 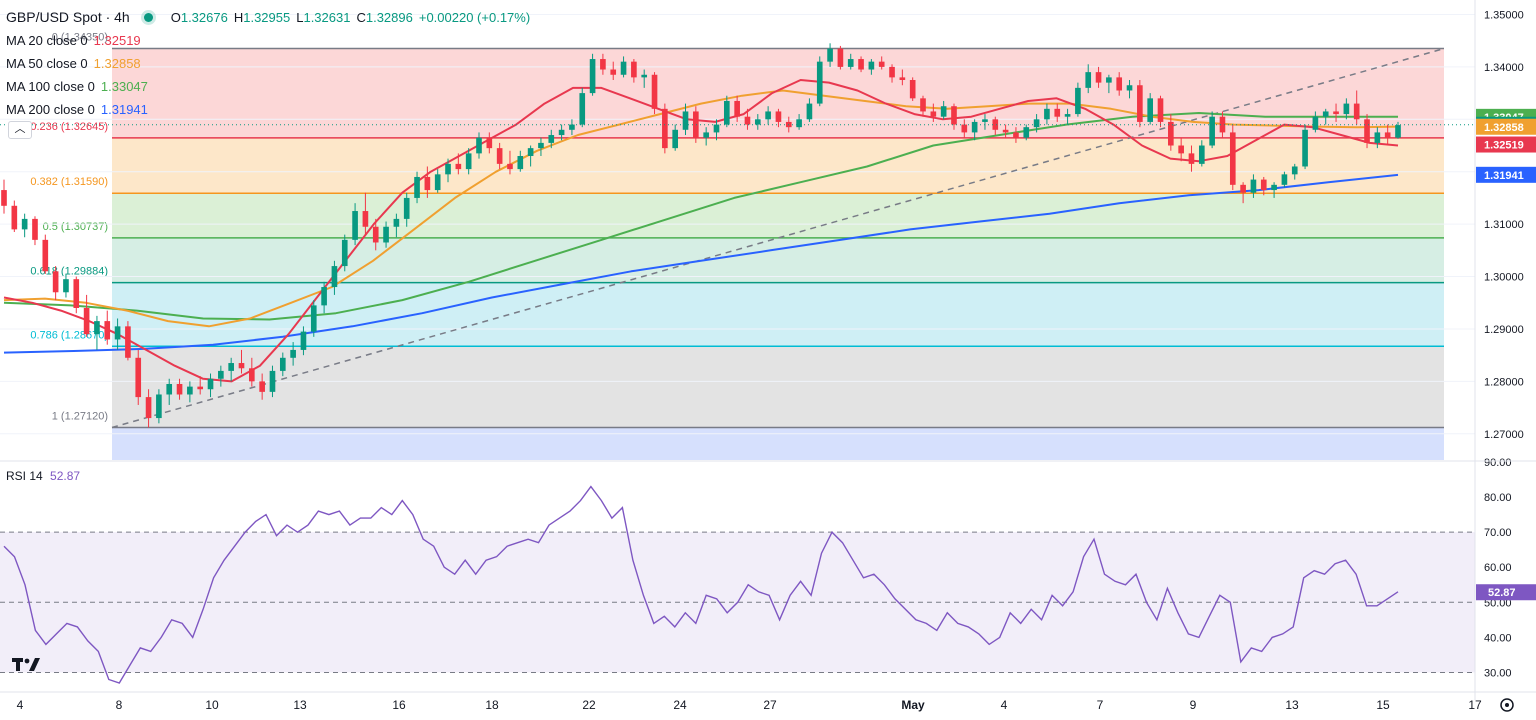 What do you see at coordinates (267, 17) in the screenshot?
I see `high-value: 1.32955` at bounding box center [267, 17].